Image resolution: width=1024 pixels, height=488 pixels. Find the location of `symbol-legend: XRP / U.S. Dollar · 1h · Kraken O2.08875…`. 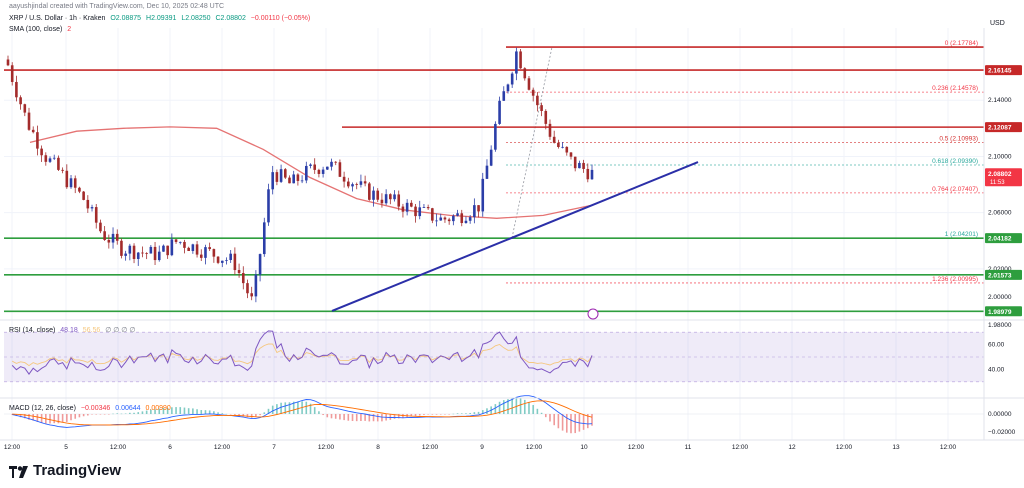

symbol-legend: XRP / U.S. Dollar · 1h · Kraken O2.08875… is located at coordinates (161, 18).